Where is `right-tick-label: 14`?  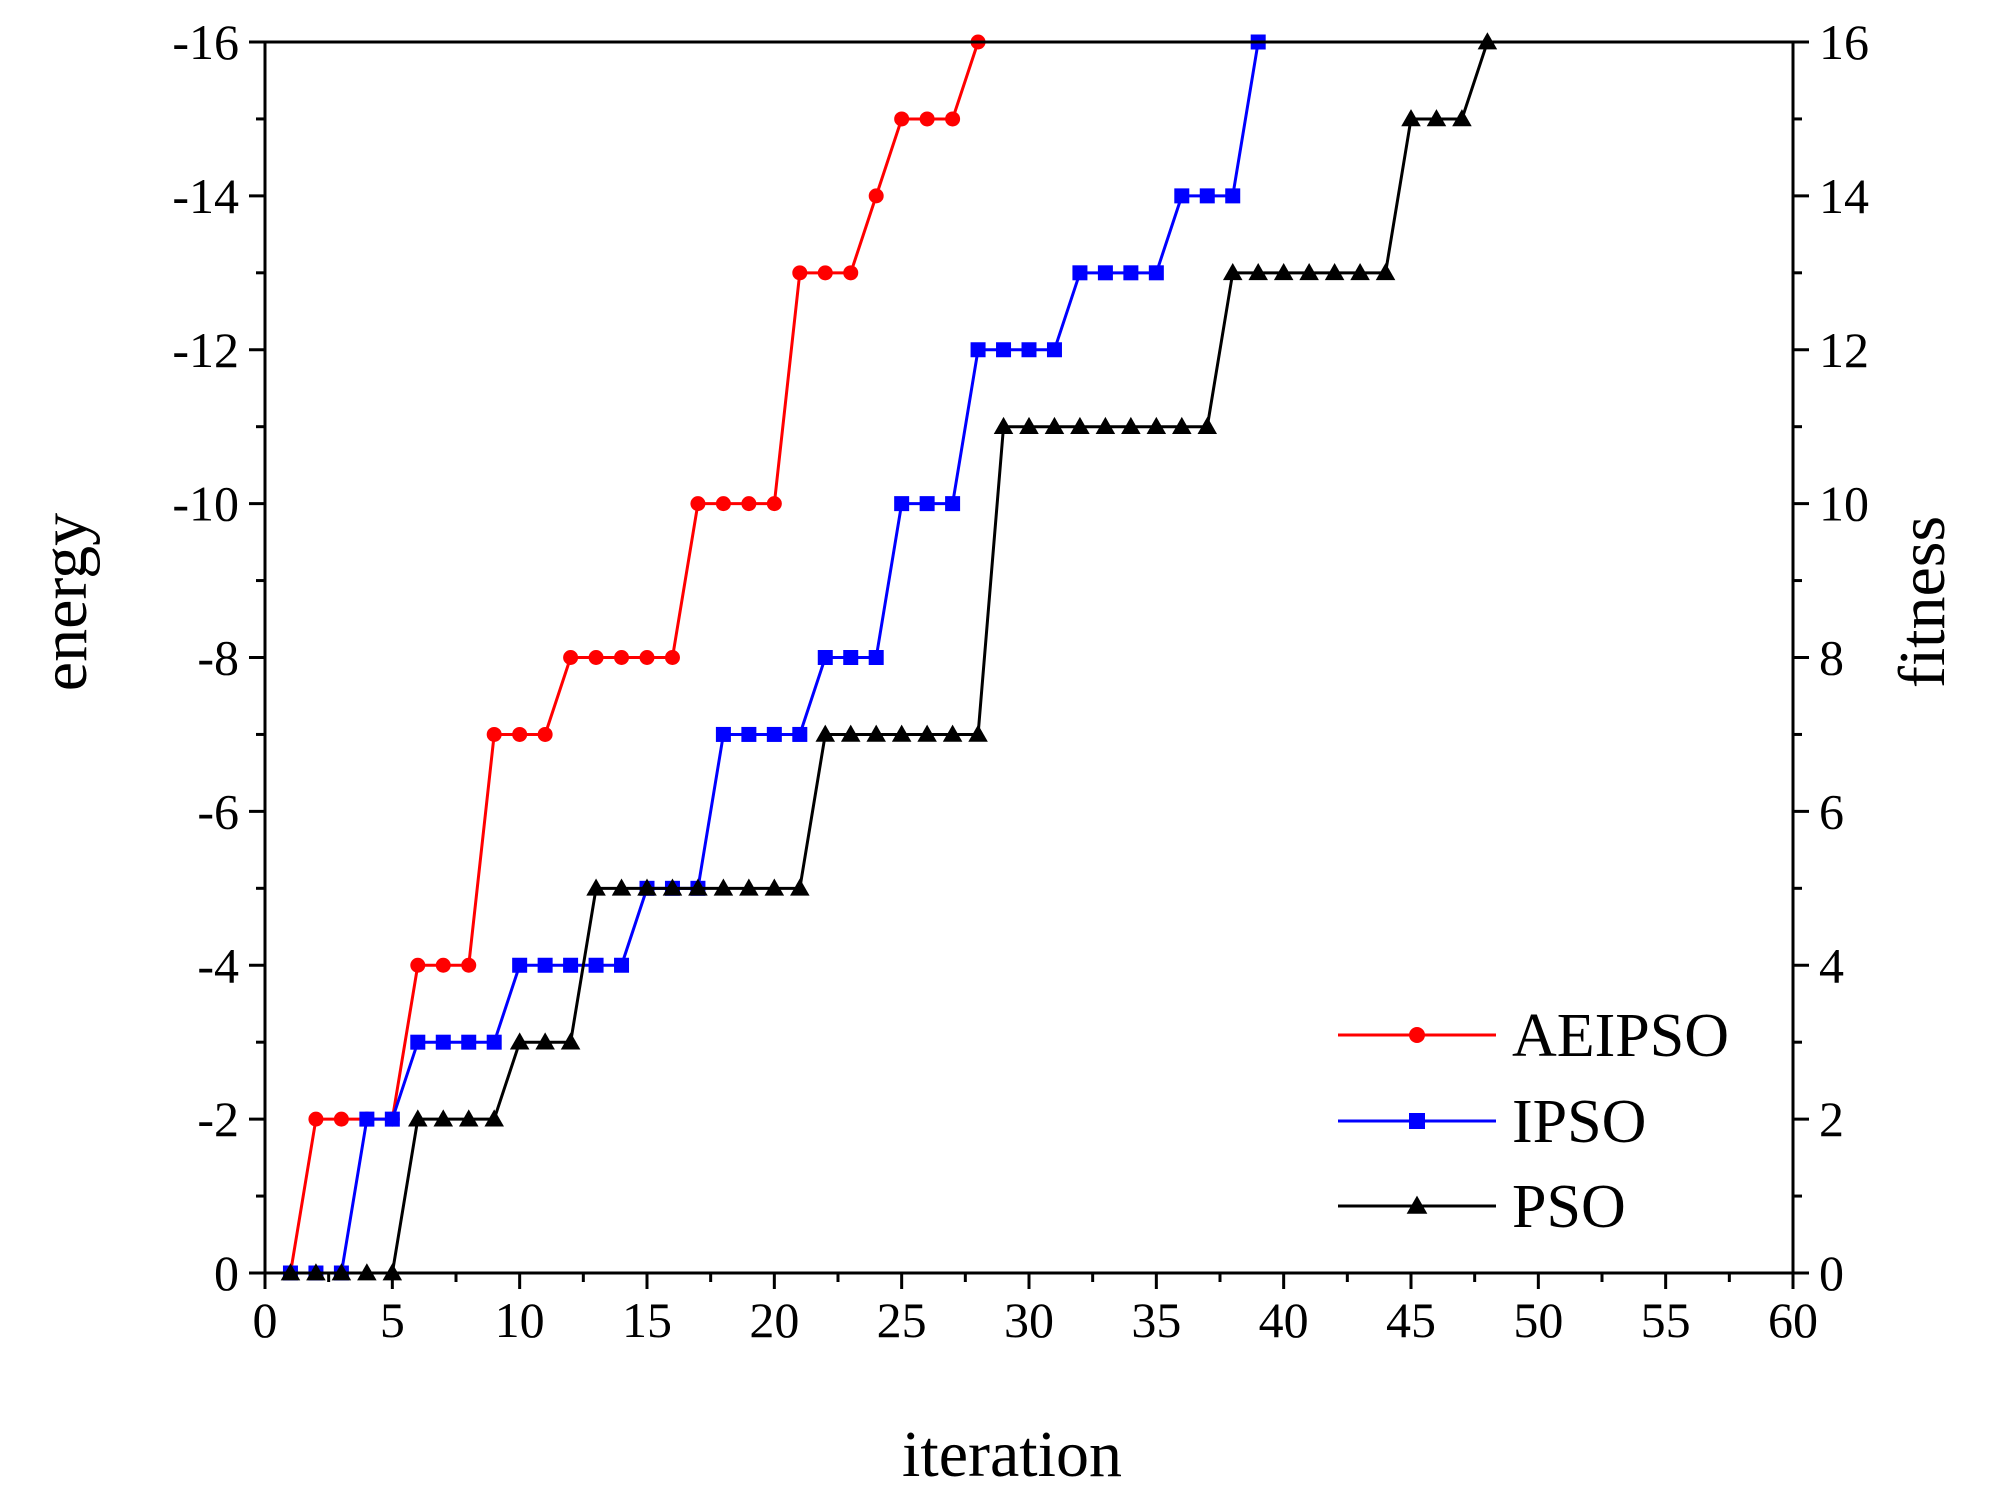
right-tick-label: 14 is located at coordinates (1844, 196).